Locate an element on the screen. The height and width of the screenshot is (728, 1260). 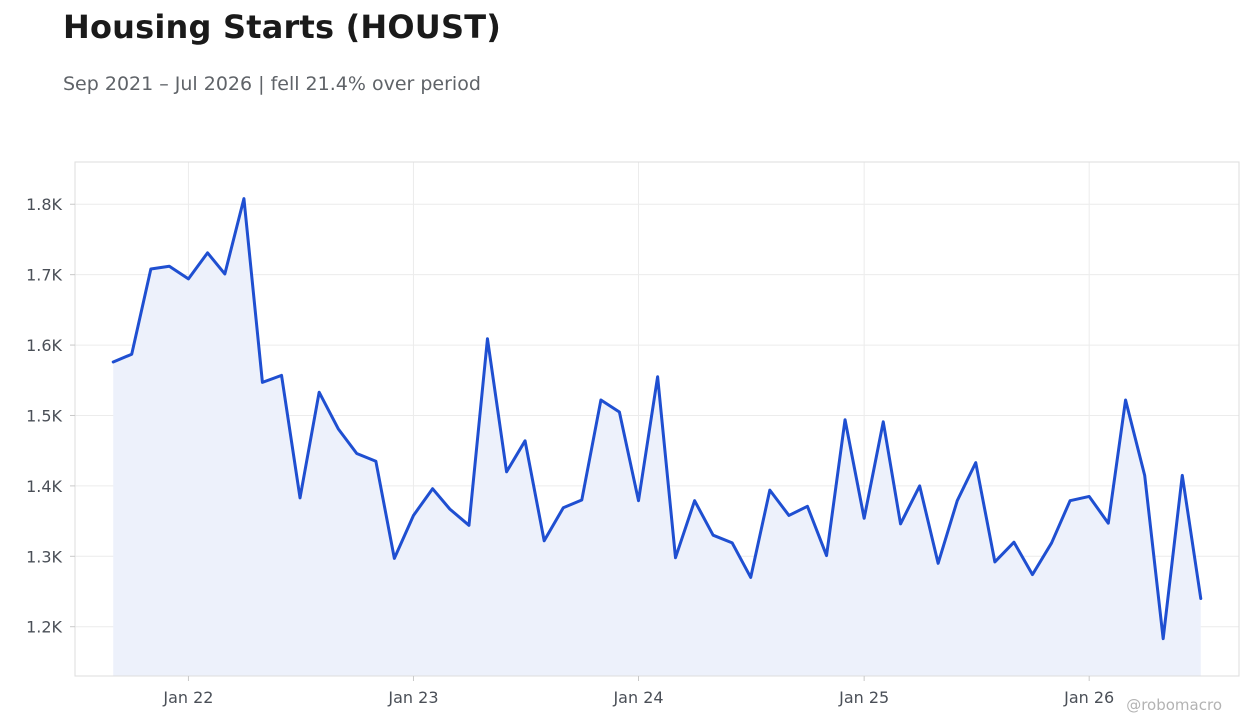
y-tick-label: 1.7K is located at coordinates (44, 275).